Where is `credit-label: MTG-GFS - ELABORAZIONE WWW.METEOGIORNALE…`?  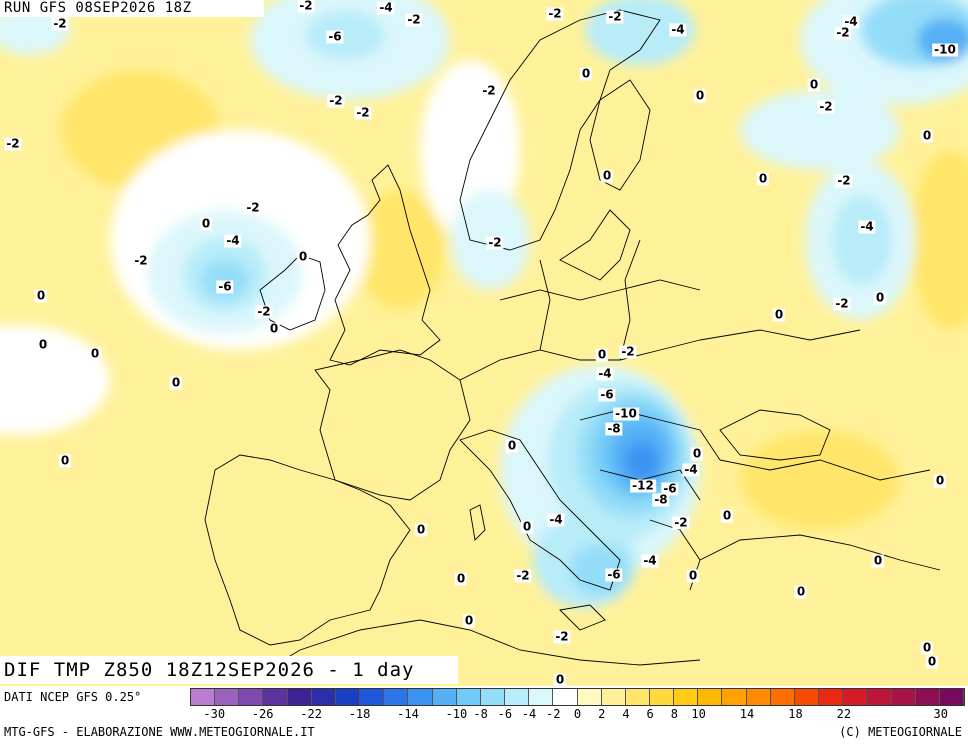 credit-label: MTG-GFS - ELABORAZIONE WWW.METEOGIORNALE… is located at coordinates (159, 732).